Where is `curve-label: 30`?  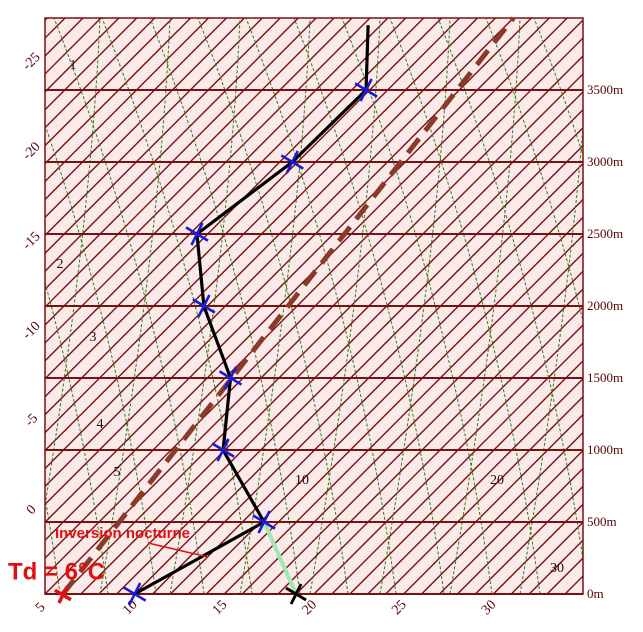
curve-label: 30 is located at coordinates (557, 568).